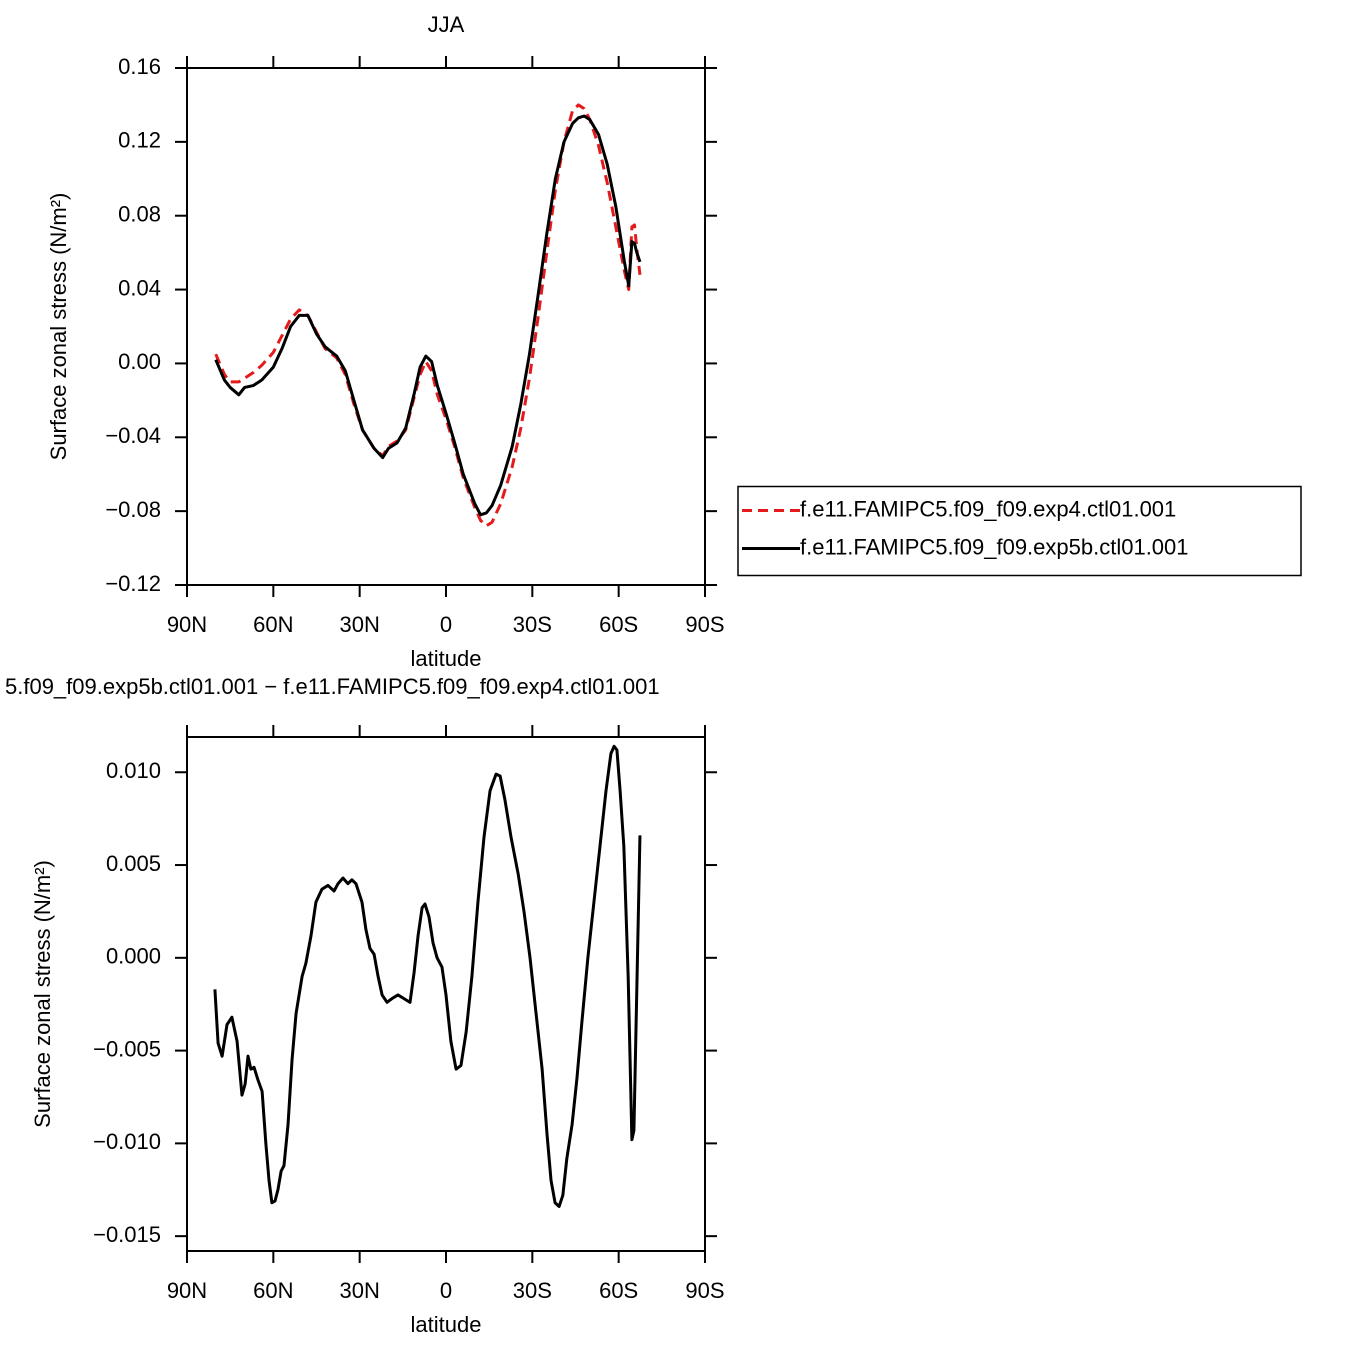  What do you see at coordinates (139, 214) in the screenshot?
I see `y-tick-label: 0.08` at bounding box center [139, 214].